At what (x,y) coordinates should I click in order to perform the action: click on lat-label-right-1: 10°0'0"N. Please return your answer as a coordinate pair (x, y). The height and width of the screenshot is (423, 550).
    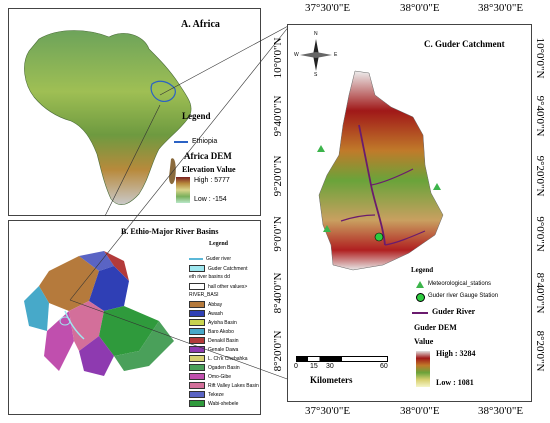
    Looking at the image, I should click on (540, 58).